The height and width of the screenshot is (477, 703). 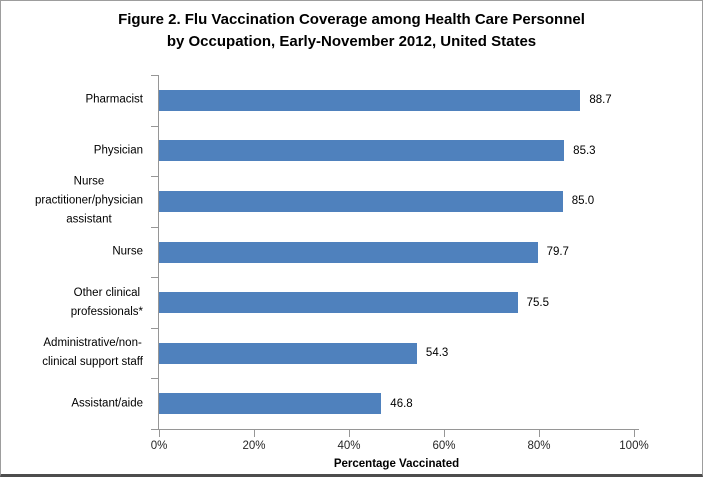 What do you see at coordinates (398, 429) in the screenshot?
I see `x-axis-line` at bounding box center [398, 429].